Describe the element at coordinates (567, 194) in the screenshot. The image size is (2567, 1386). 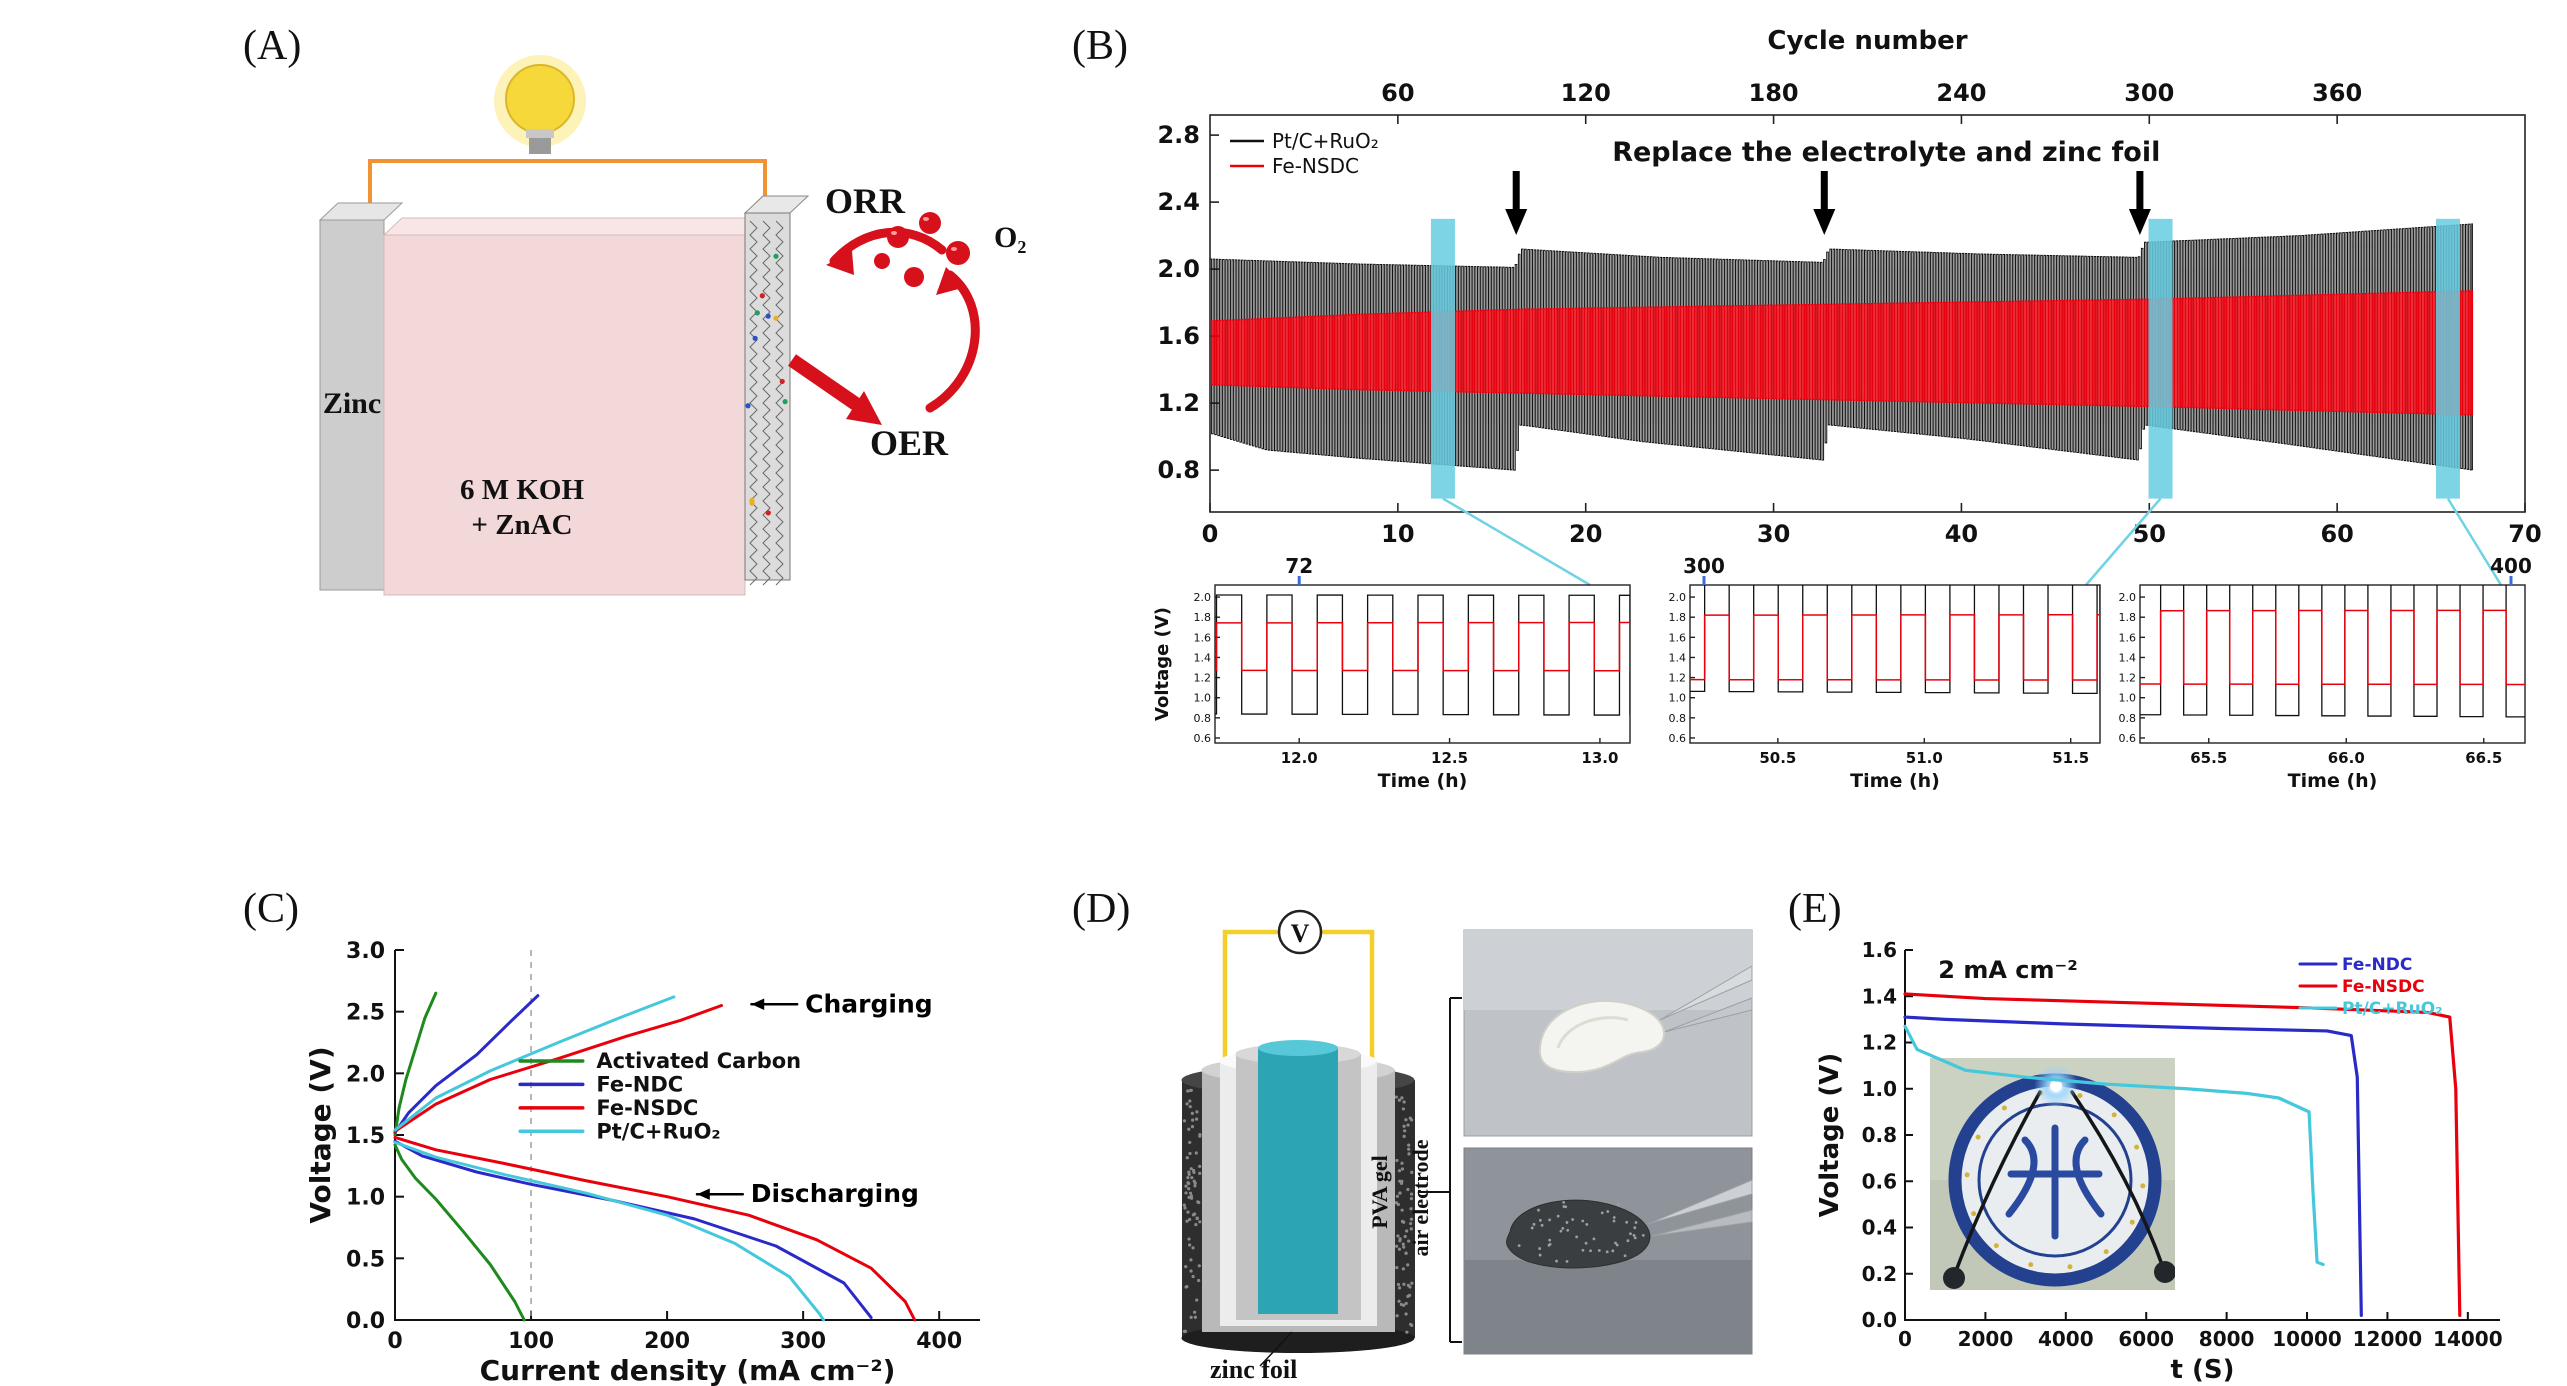
I see `circuit-wire` at that location.